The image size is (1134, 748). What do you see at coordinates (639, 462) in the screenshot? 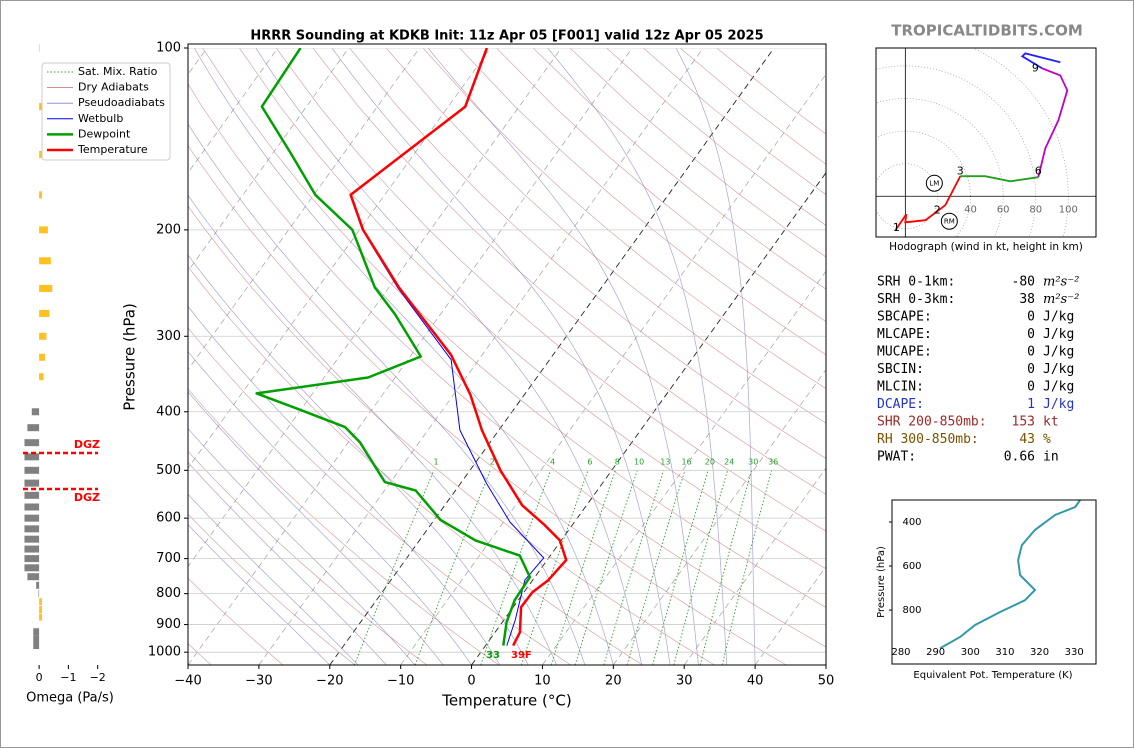
I see `mixing-ratio-label: 10` at bounding box center [639, 462].